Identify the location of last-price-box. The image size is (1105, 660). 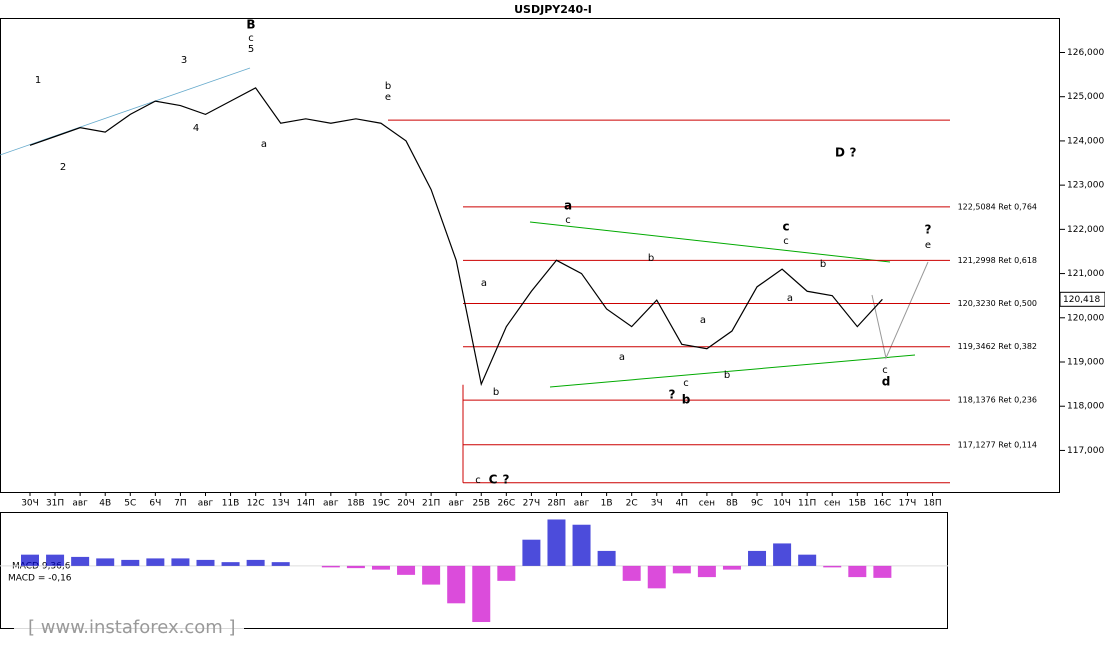
(1082, 299).